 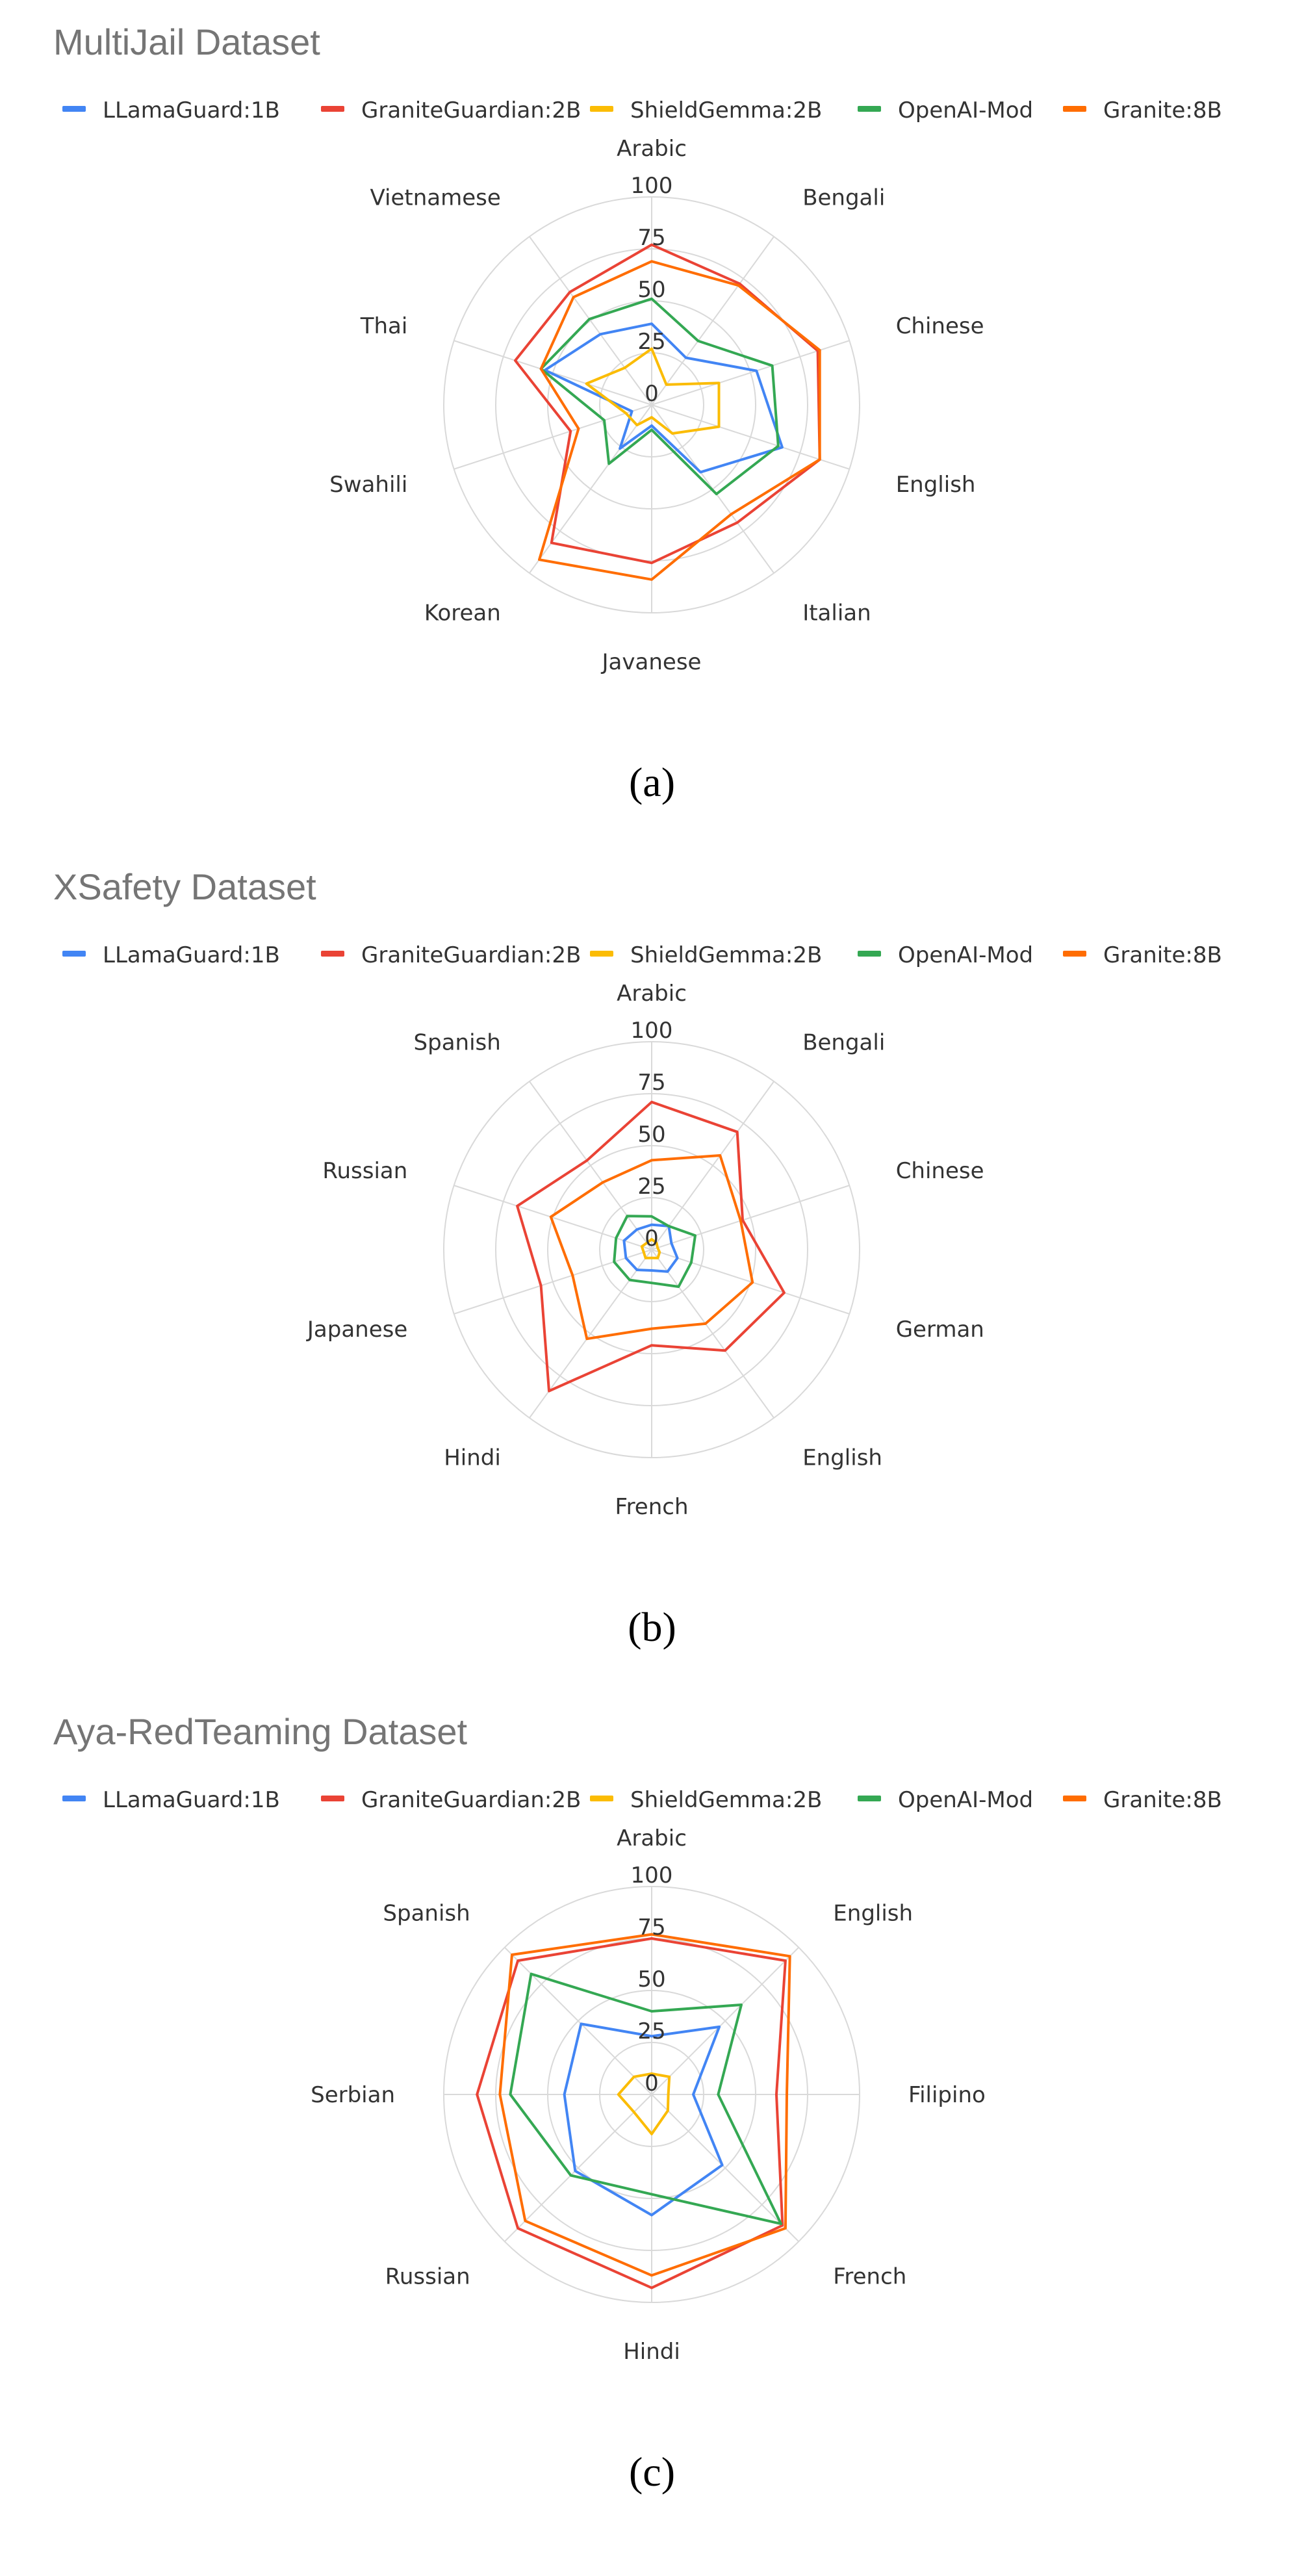 What do you see at coordinates (356, 1330) in the screenshot?
I see `axis-label-japanese: Japanese` at bounding box center [356, 1330].